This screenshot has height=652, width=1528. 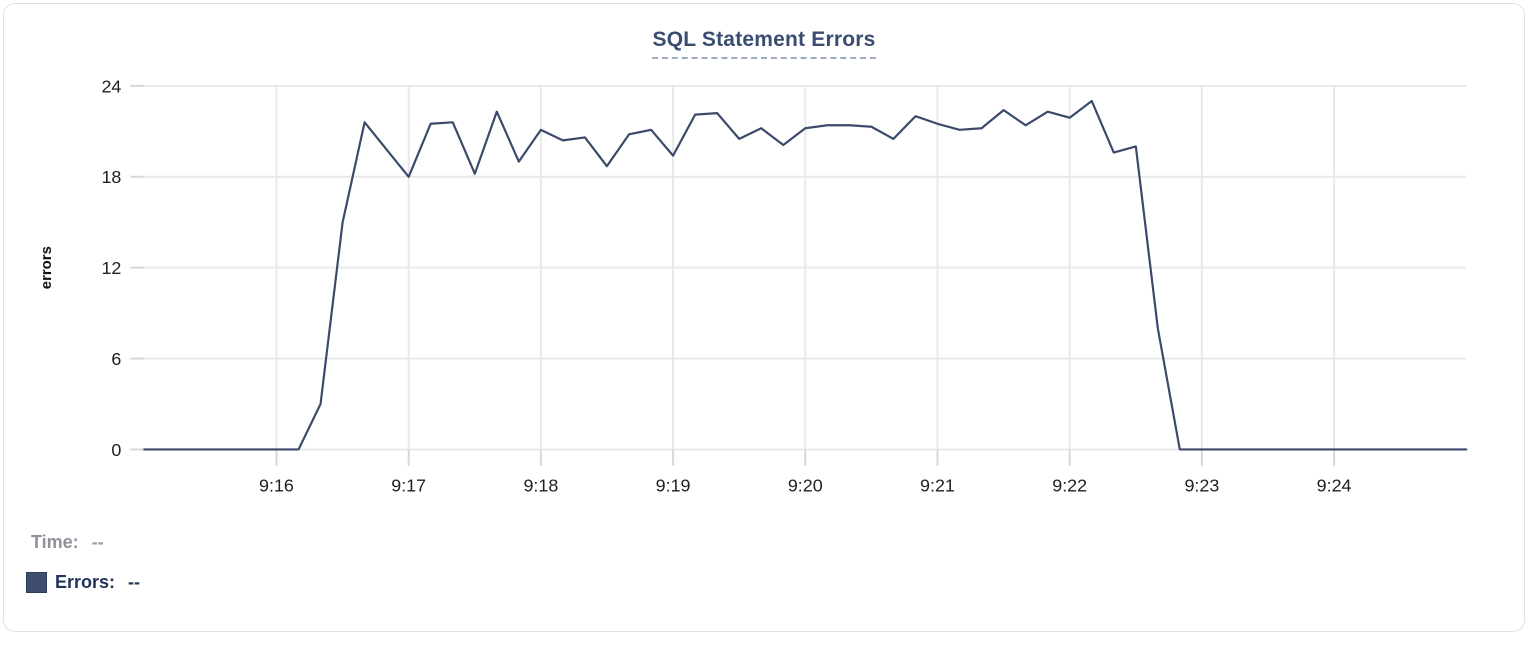 I want to click on x-tick-label: 9:16, so click(x=276, y=486).